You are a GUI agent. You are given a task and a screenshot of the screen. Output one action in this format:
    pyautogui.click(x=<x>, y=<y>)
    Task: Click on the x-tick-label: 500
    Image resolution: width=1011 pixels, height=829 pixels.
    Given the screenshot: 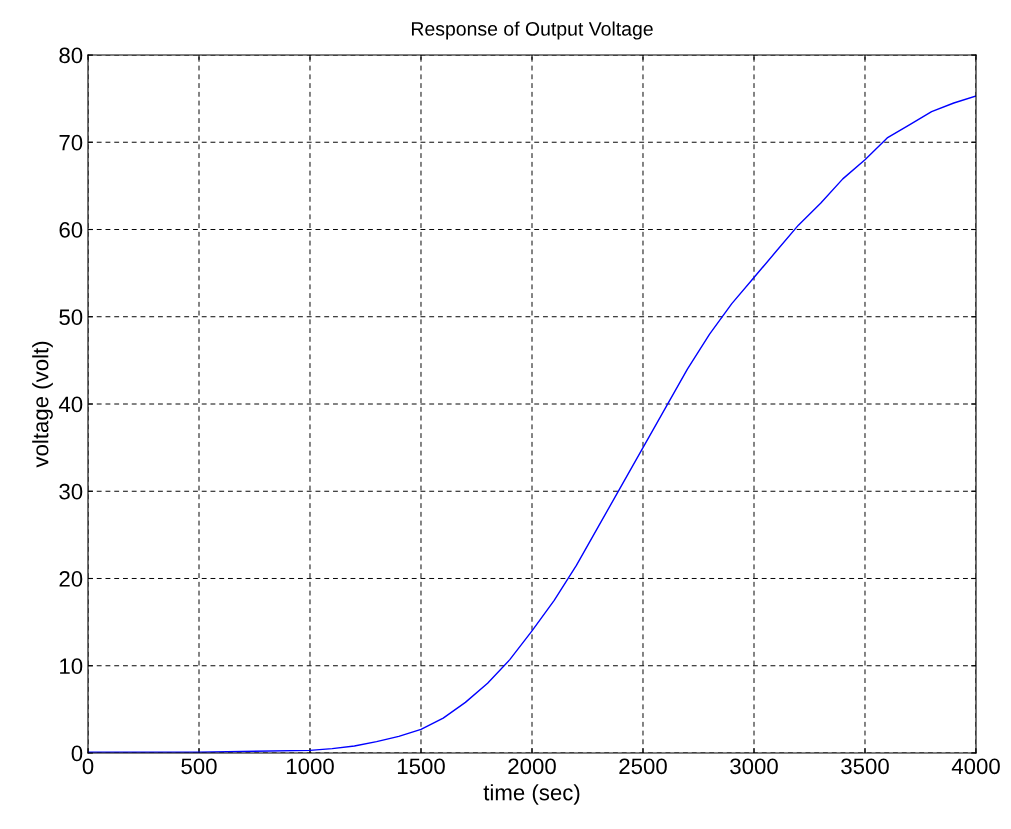 What is the action you would take?
    pyautogui.click(x=199, y=766)
    